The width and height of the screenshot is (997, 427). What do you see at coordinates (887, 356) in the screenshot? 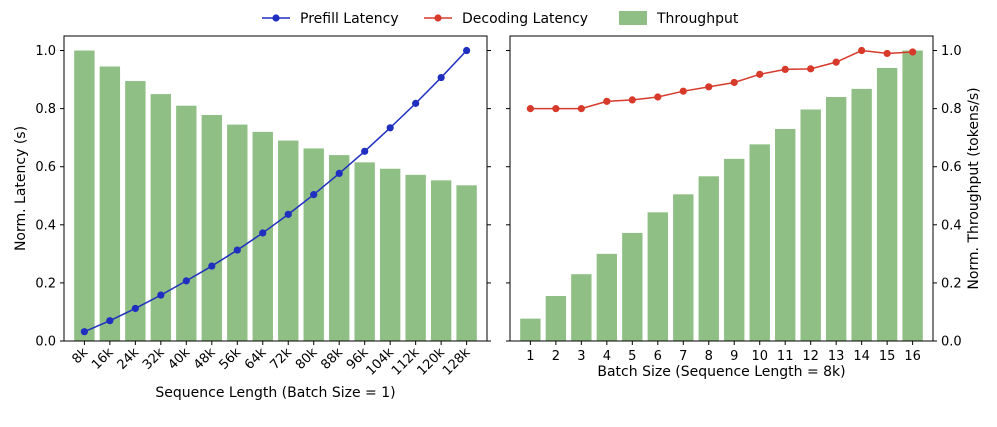
I see `x-tick-label: 15` at bounding box center [887, 356].